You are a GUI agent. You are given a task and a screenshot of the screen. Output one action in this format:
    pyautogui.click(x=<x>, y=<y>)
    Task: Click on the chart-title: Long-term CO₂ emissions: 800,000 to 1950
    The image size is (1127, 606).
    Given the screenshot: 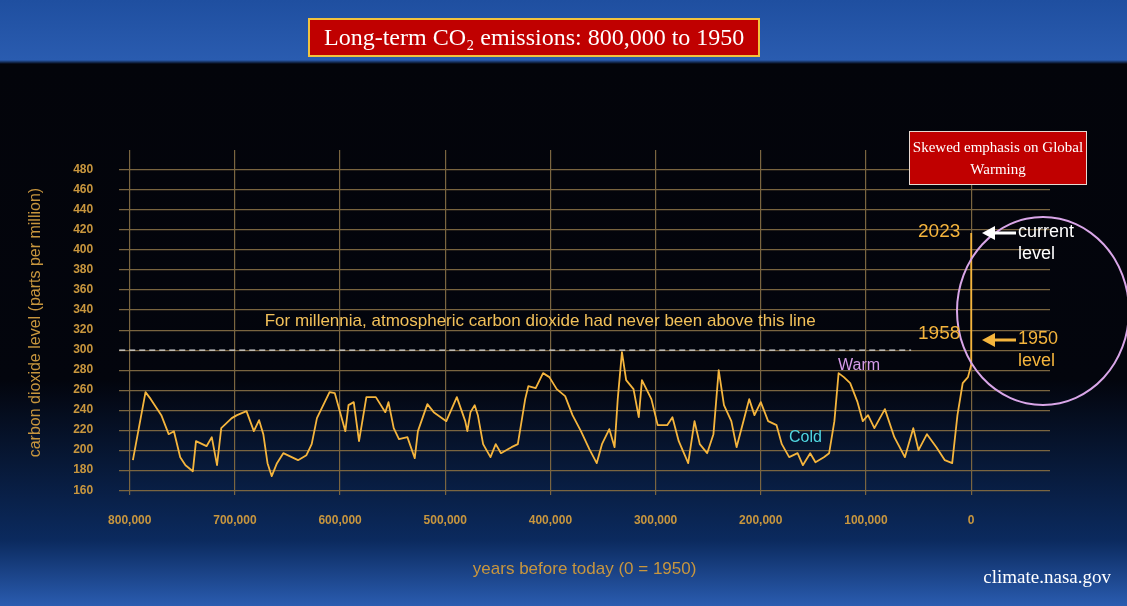 What is the action you would take?
    pyautogui.click(x=534, y=37)
    